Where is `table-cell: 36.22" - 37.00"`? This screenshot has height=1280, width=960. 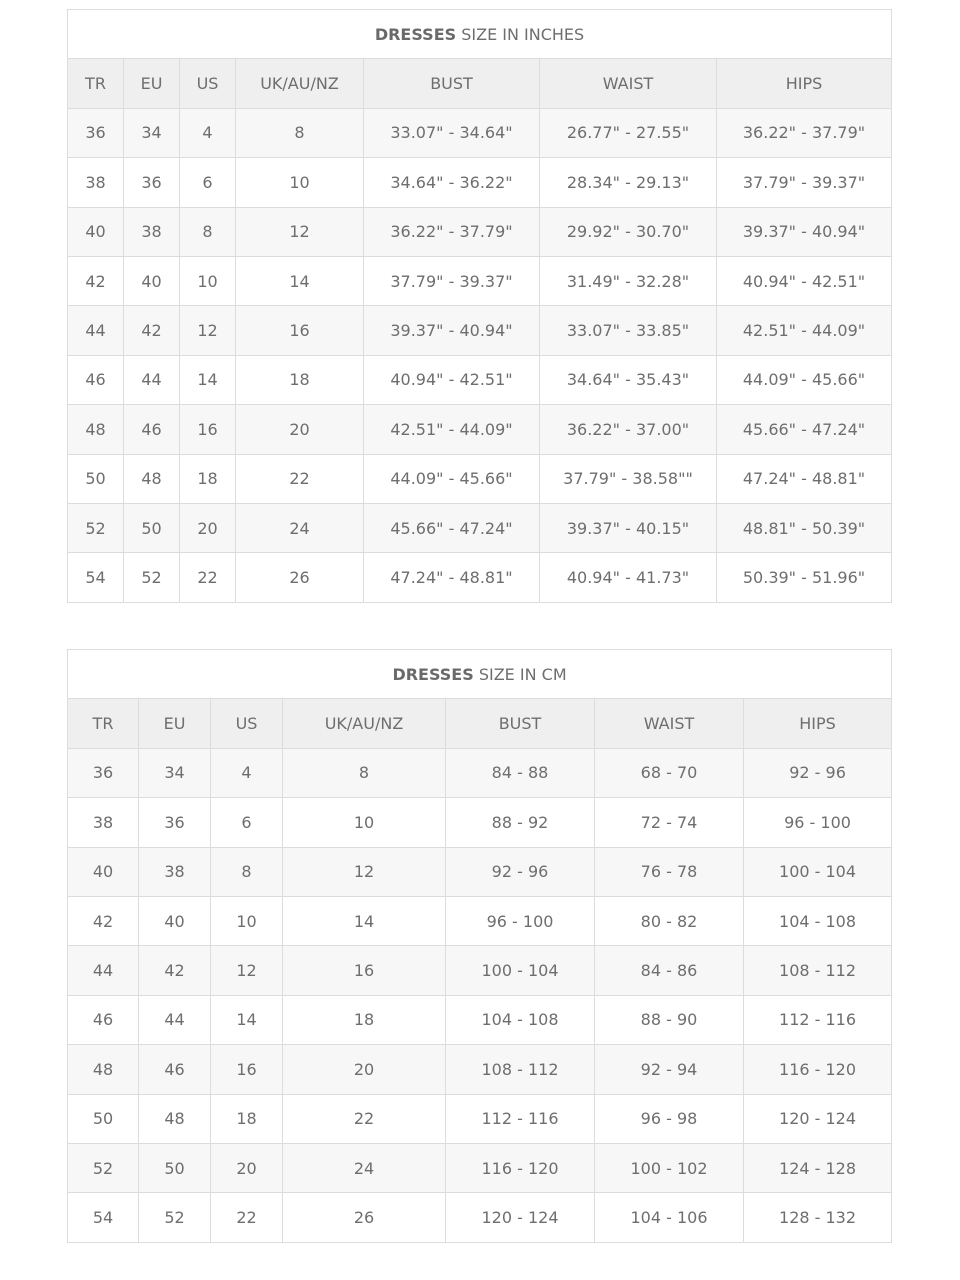 table-cell: 36.22" - 37.00" is located at coordinates (628, 429).